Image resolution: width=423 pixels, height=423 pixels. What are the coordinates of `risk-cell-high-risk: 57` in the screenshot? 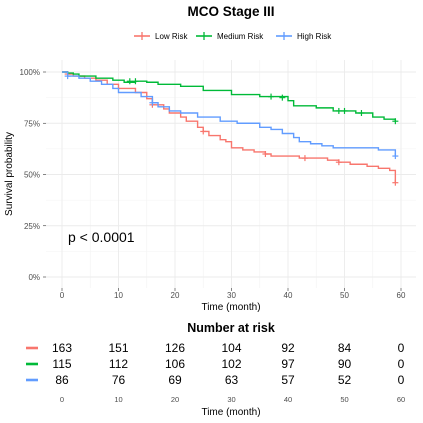 It's located at (288, 380).